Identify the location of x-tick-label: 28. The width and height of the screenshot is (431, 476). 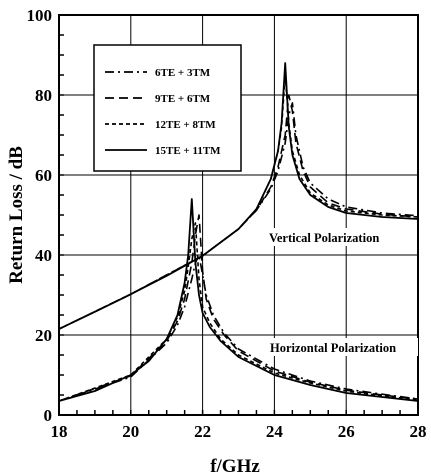
(418, 431).